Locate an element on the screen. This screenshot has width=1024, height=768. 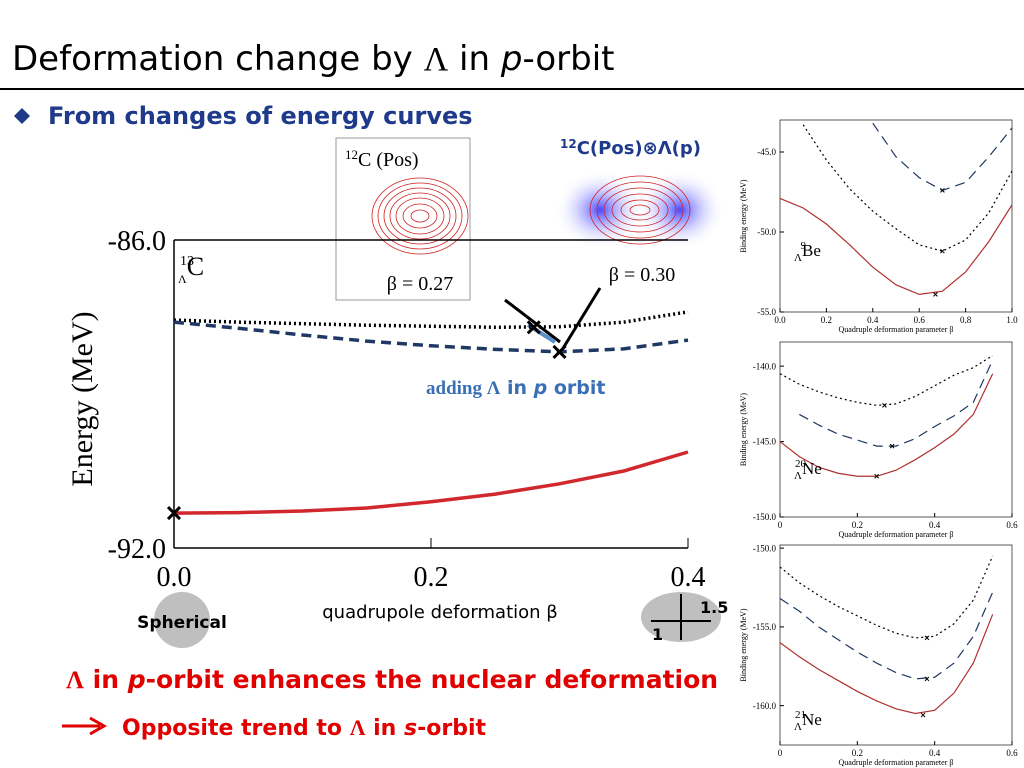
x-tick-label: 0.8 is located at coordinates (966, 320).